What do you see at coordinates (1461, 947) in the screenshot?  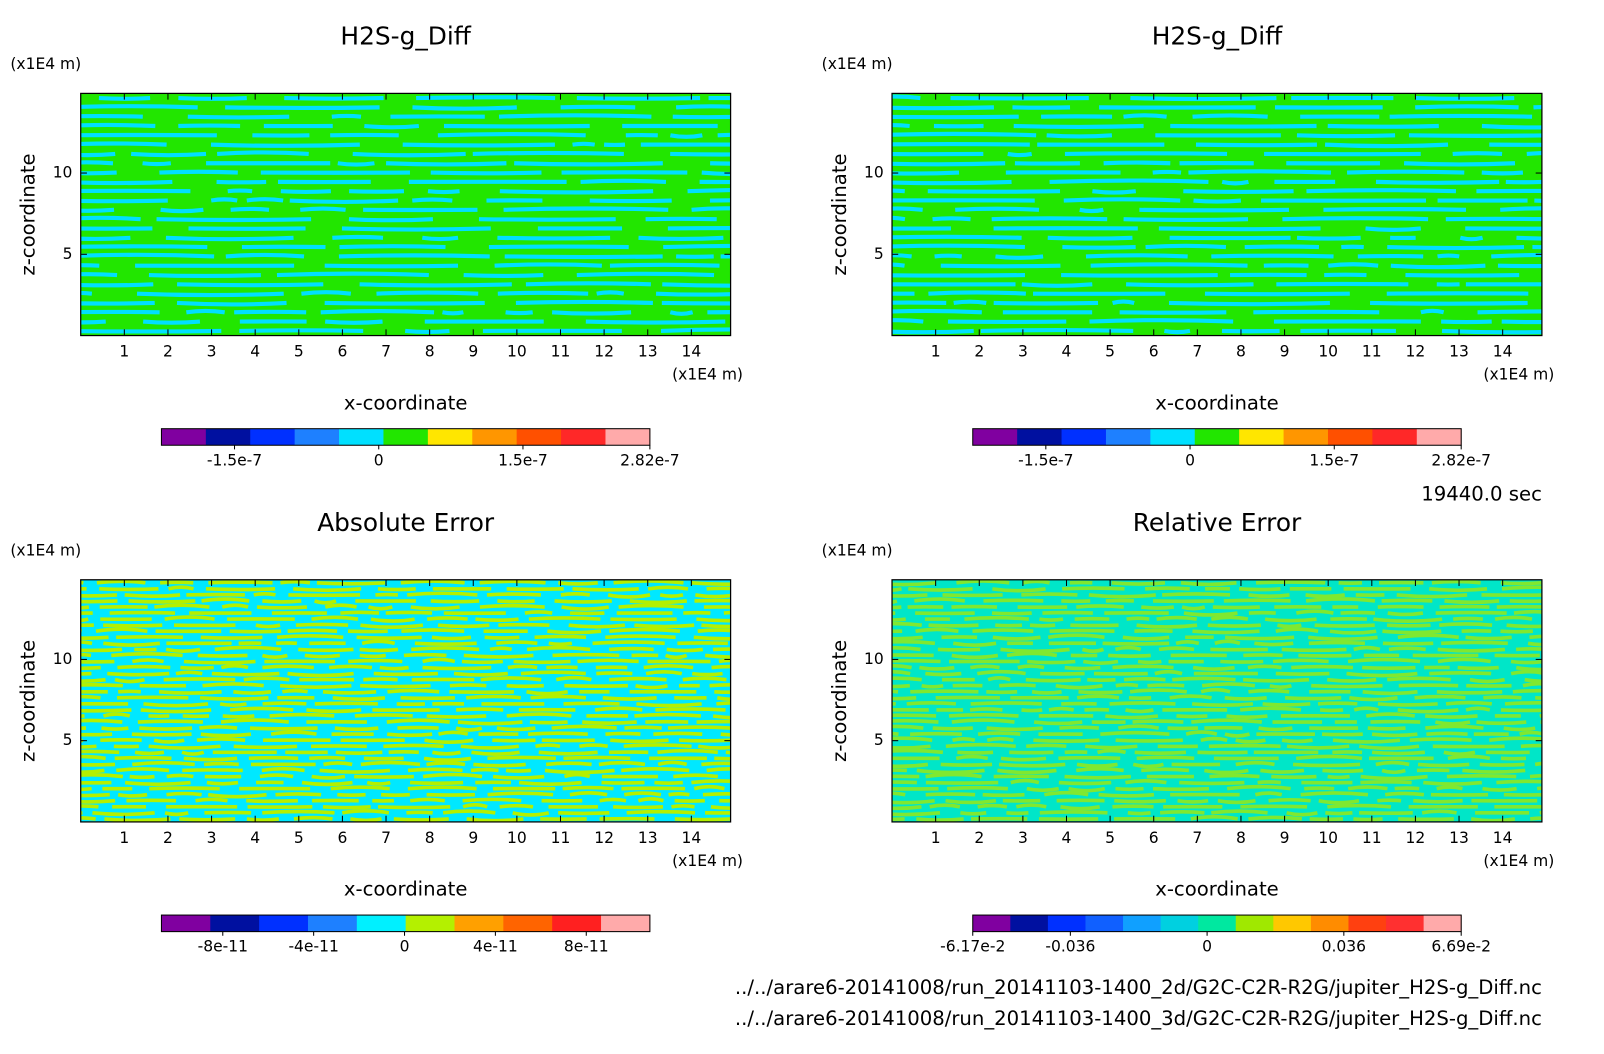 I see `colorbar-tick-label: 6.69e-2` at bounding box center [1461, 947].